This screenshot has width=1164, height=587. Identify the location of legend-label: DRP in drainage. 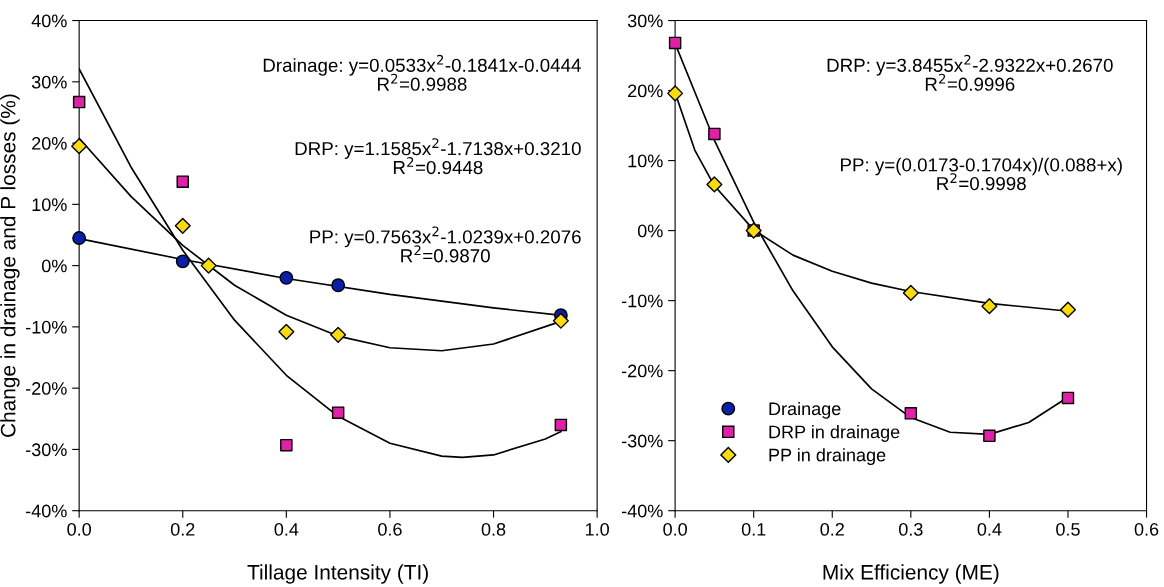
(834, 433).